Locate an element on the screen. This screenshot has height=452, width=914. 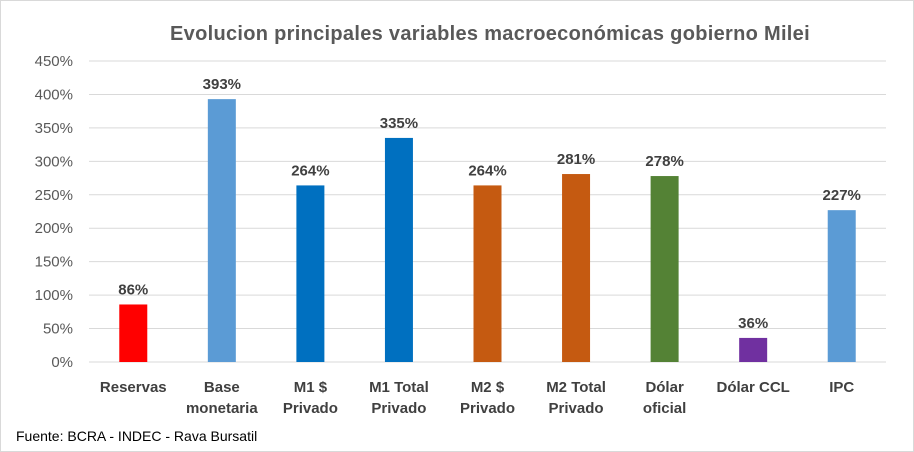
data-label: 36% is located at coordinates (753, 323).